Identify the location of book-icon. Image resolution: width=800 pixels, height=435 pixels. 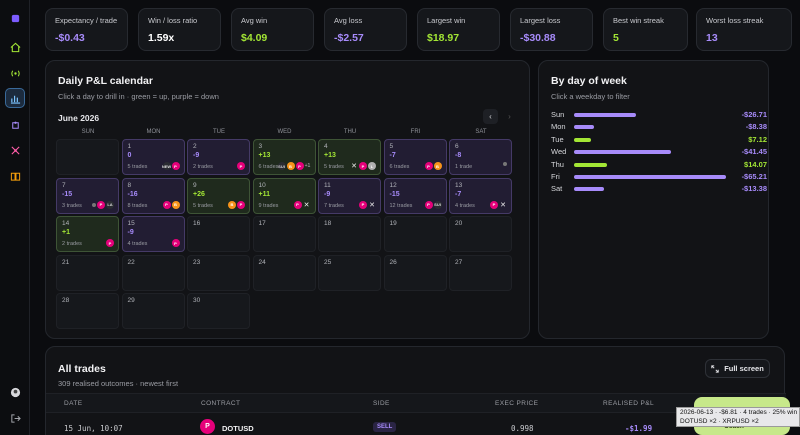
(15, 176).